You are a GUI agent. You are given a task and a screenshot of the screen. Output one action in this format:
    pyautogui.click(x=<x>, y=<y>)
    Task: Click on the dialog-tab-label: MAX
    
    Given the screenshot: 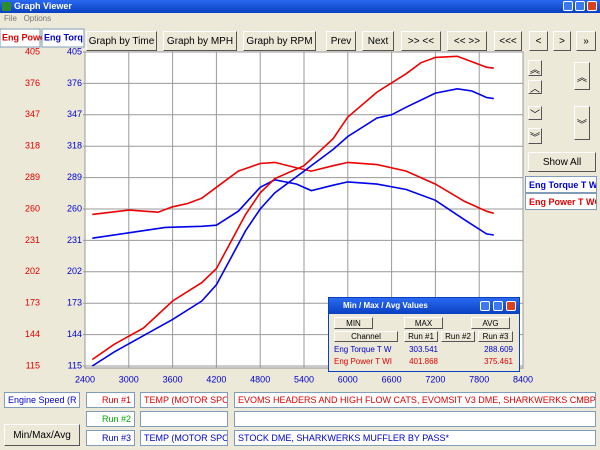 What is the action you would take?
    pyautogui.click(x=423, y=323)
    